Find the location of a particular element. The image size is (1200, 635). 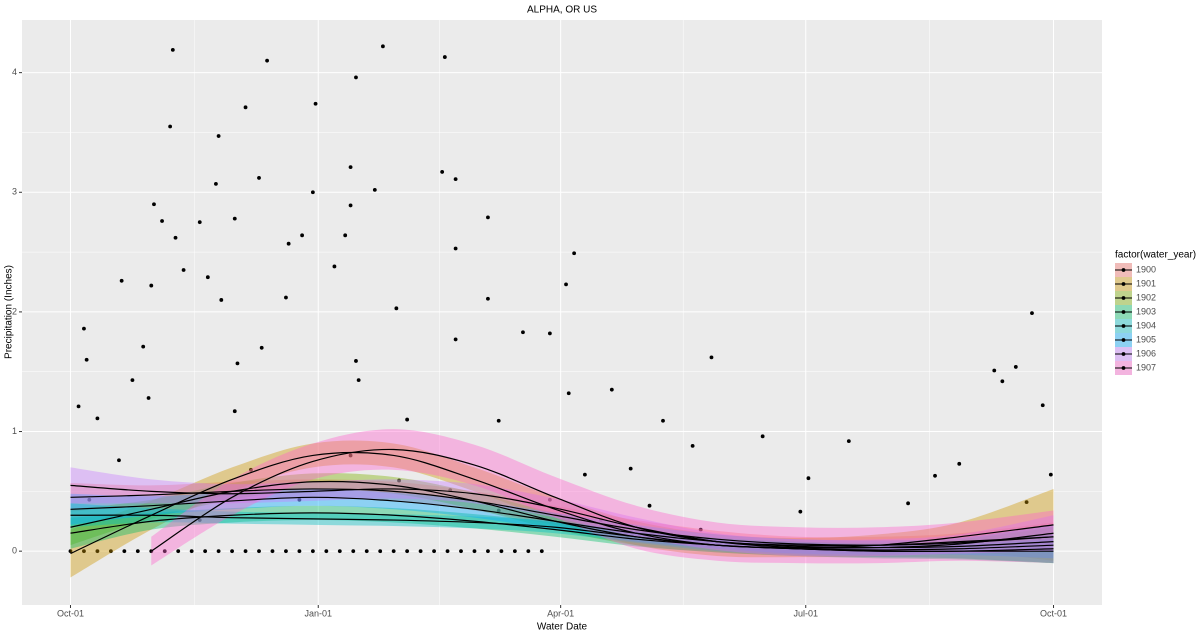

x-axis-label: Water Date is located at coordinates (562, 627).